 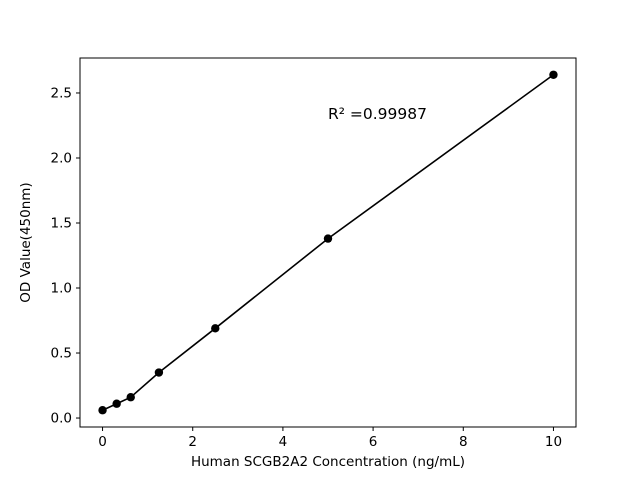 What do you see at coordinates (328, 462) in the screenshot?
I see `x-axis-label: Human SCGB2A2 Concentration (ng/mL)` at bounding box center [328, 462].